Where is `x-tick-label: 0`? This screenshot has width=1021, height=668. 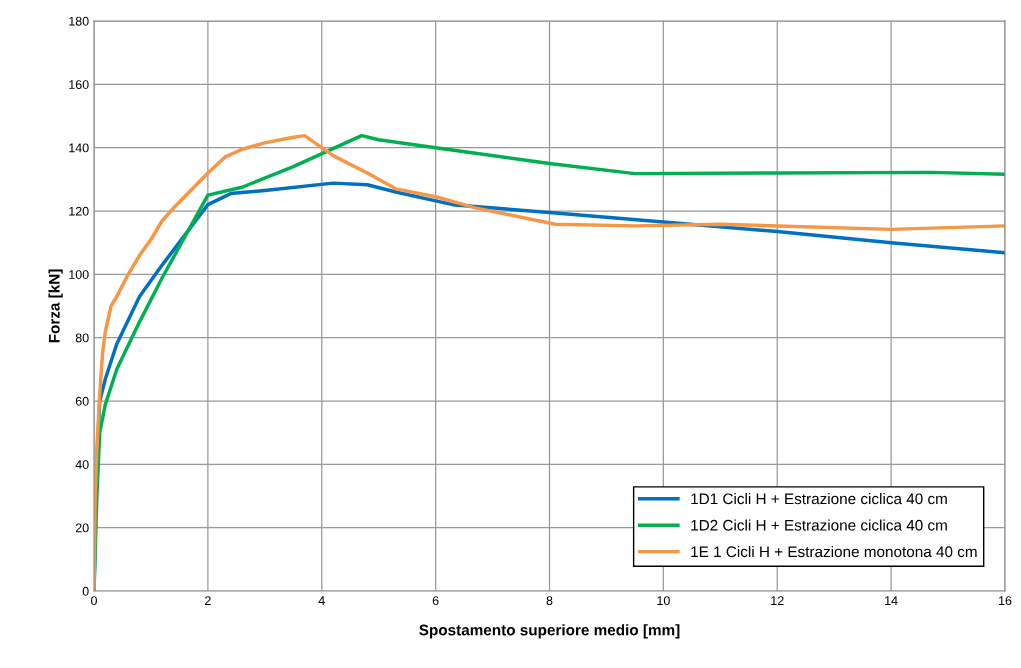
x-tick-label: 0 is located at coordinates (94, 601).